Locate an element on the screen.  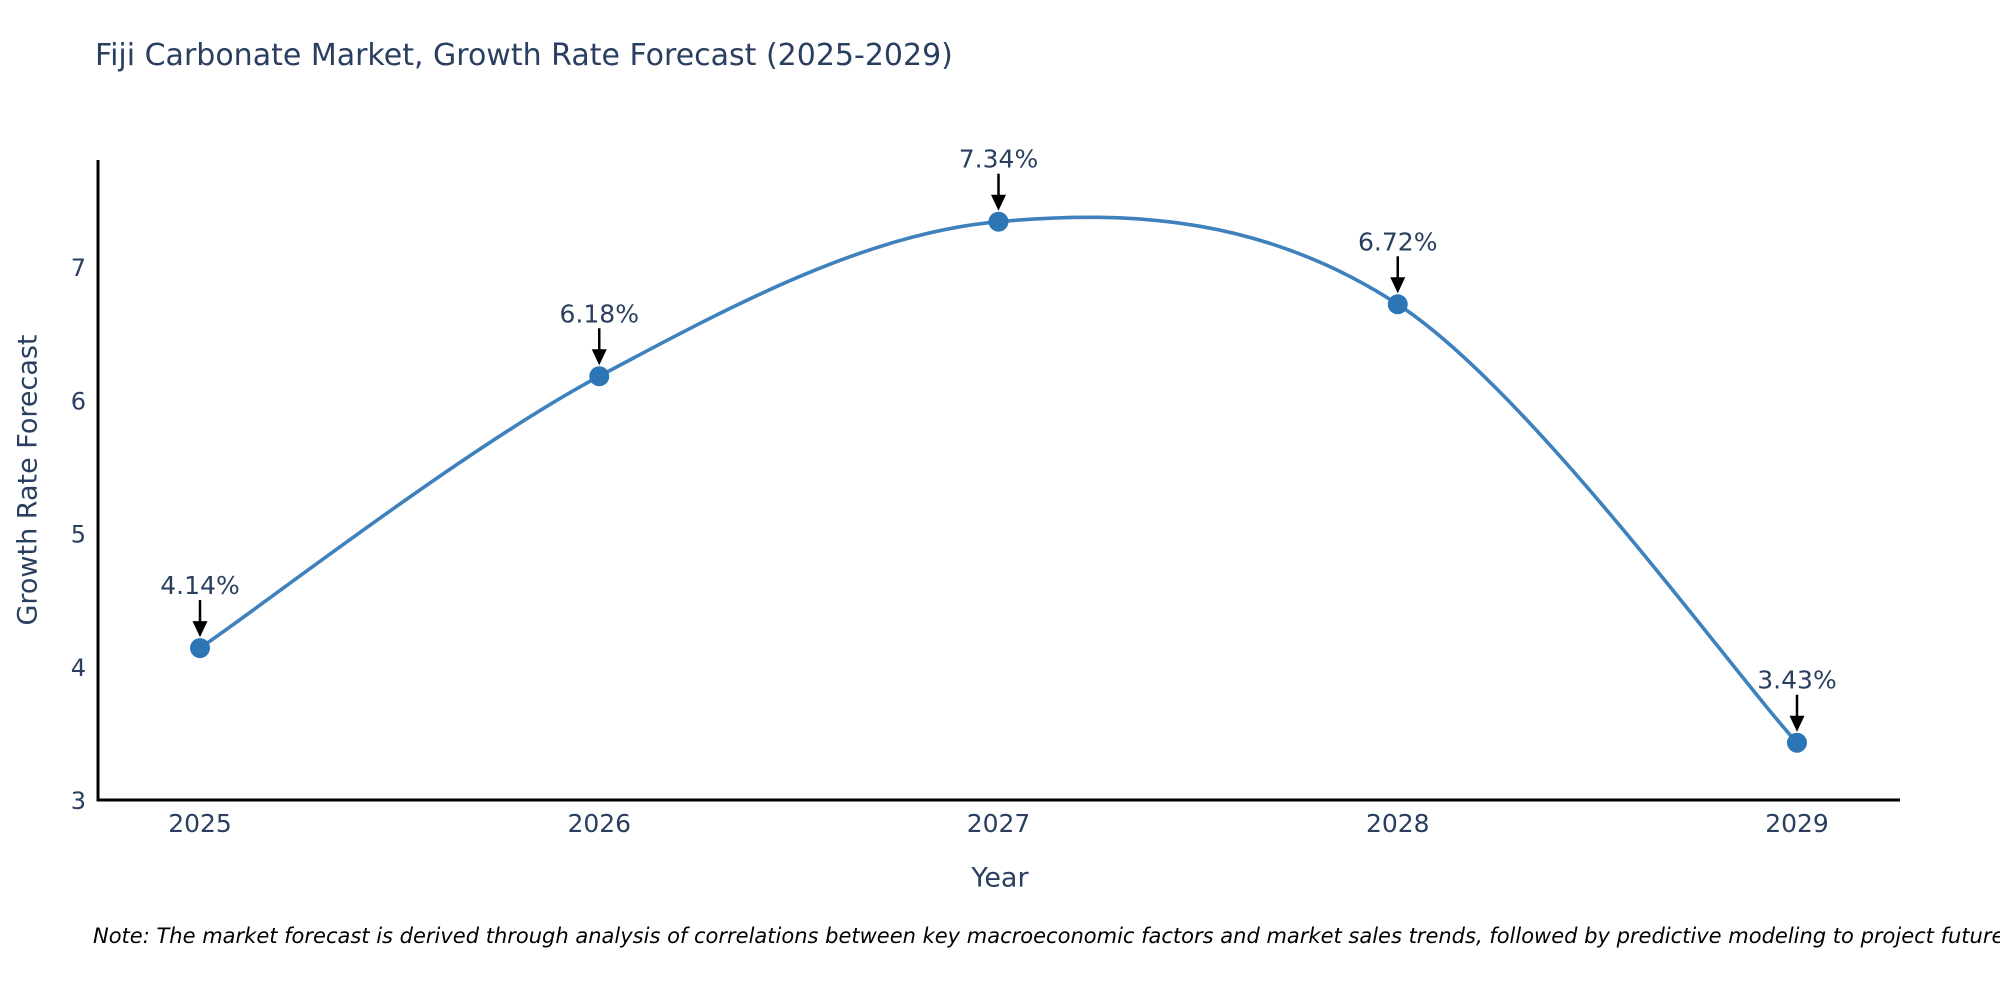
point-value-label: 3.43% is located at coordinates (1796, 680).